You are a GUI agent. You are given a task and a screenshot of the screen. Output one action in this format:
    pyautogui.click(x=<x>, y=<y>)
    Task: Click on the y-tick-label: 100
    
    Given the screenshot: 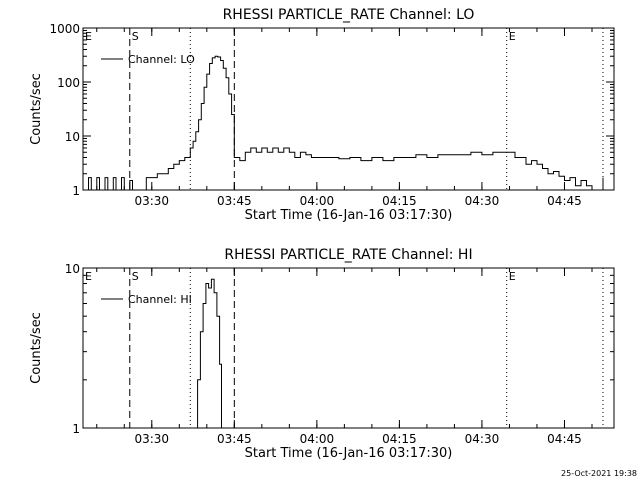 What is the action you would take?
    pyautogui.click(x=68, y=83)
    